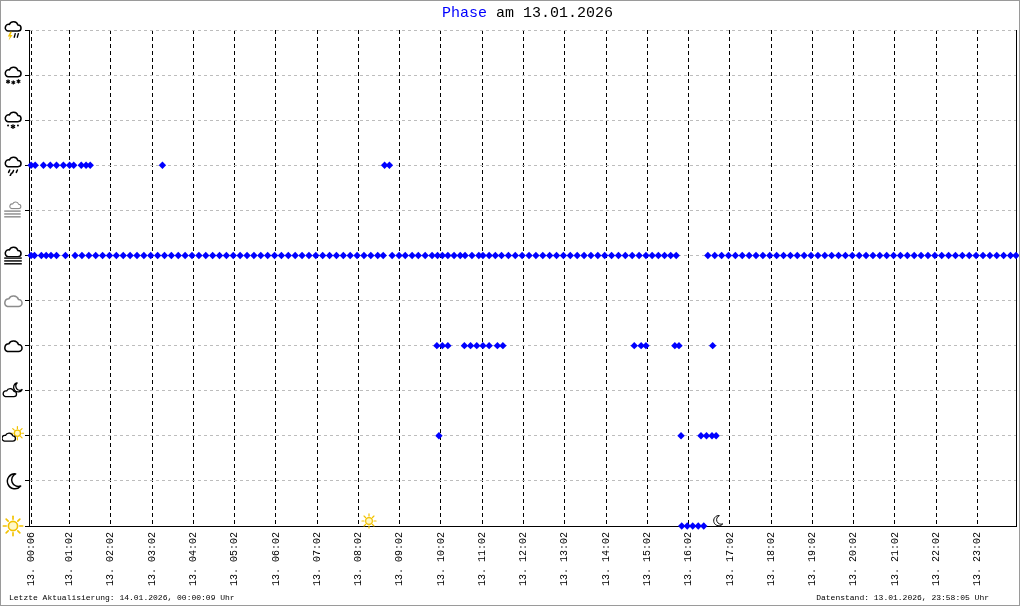 This screenshot has width=1020, height=606. What do you see at coordinates (70, 559) in the screenshot?
I see `x-tick-label: 13. 01:02` at bounding box center [70, 559].